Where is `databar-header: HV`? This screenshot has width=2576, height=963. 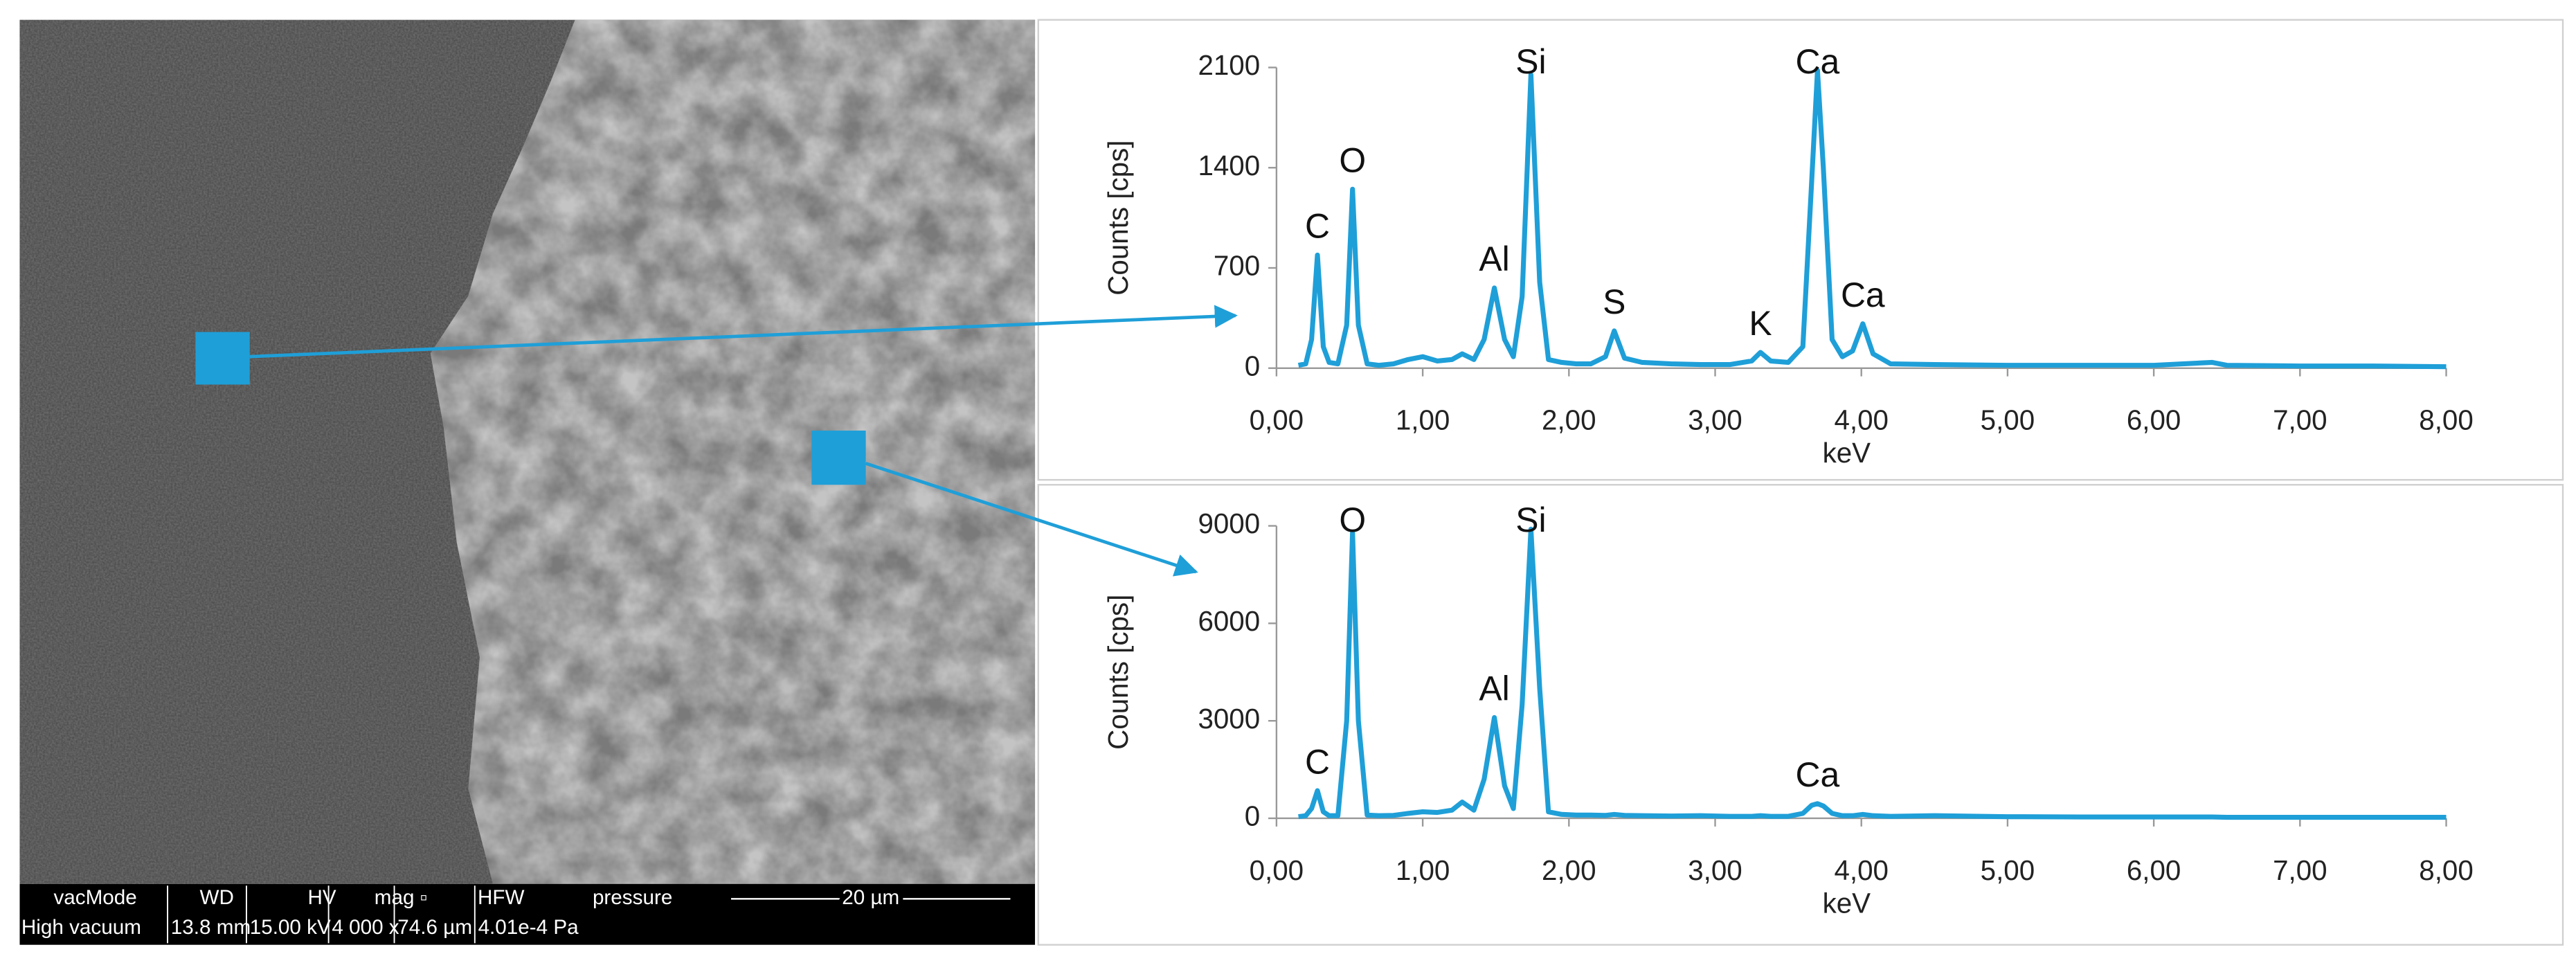
databar-header: HV is located at coordinates (322, 897).